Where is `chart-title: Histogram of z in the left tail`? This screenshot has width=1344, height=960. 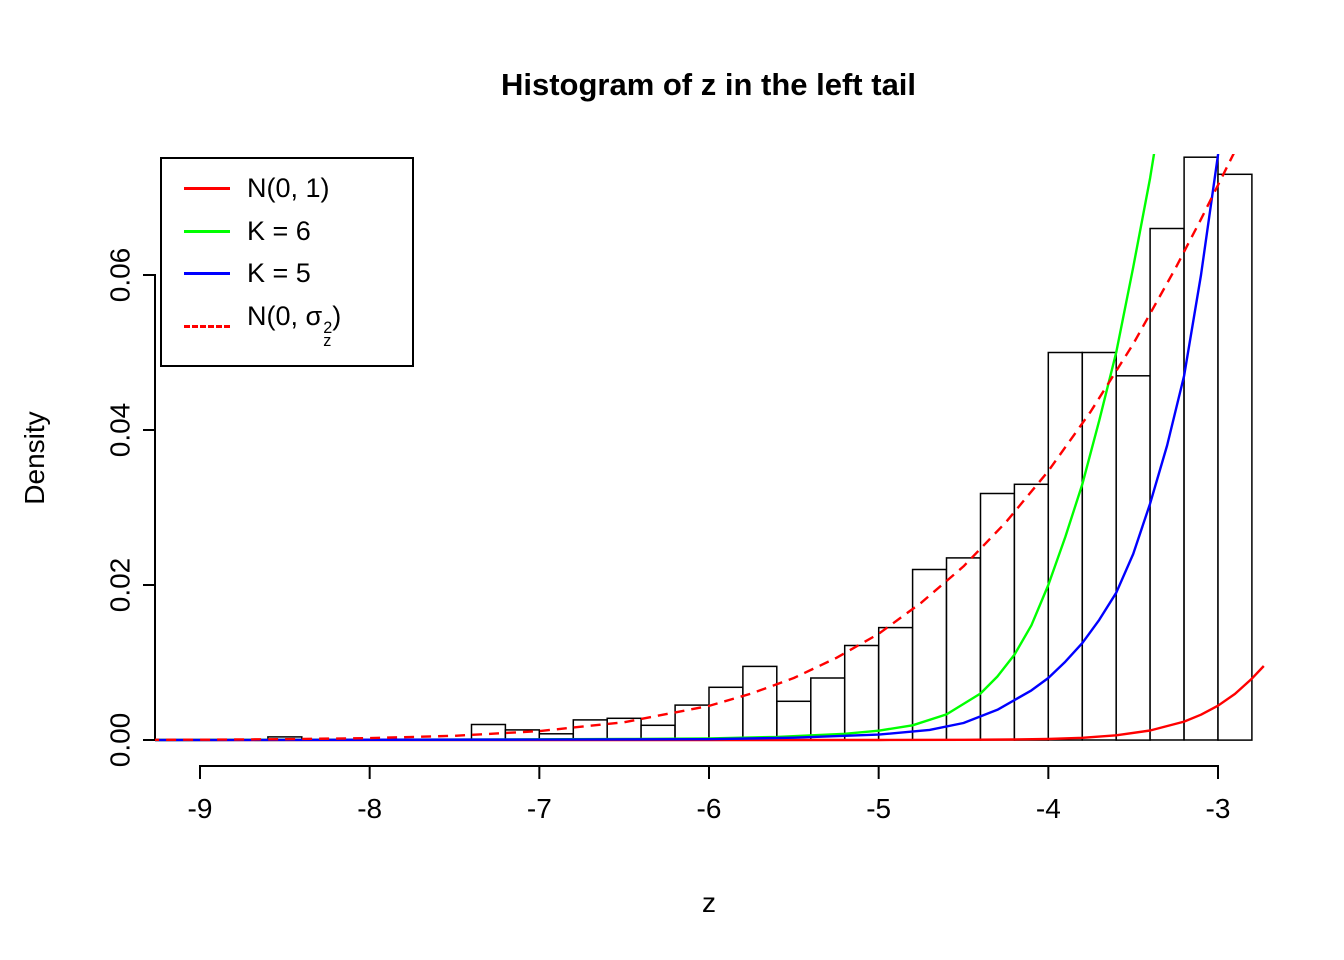 chart-title: Histogram of z in the left tail is located at coordinates (708, 84).